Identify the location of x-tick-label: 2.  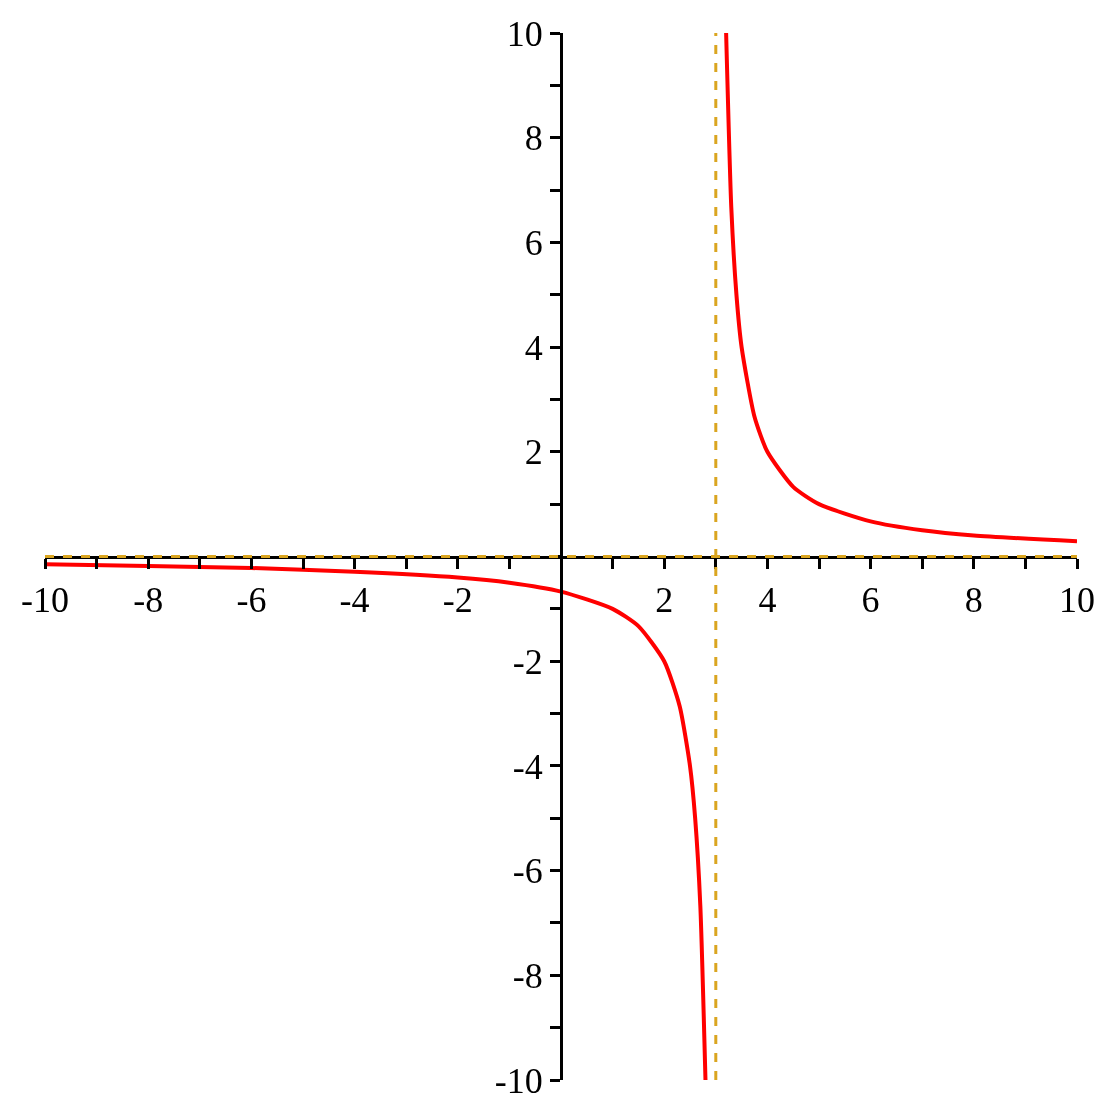
(664, 599).